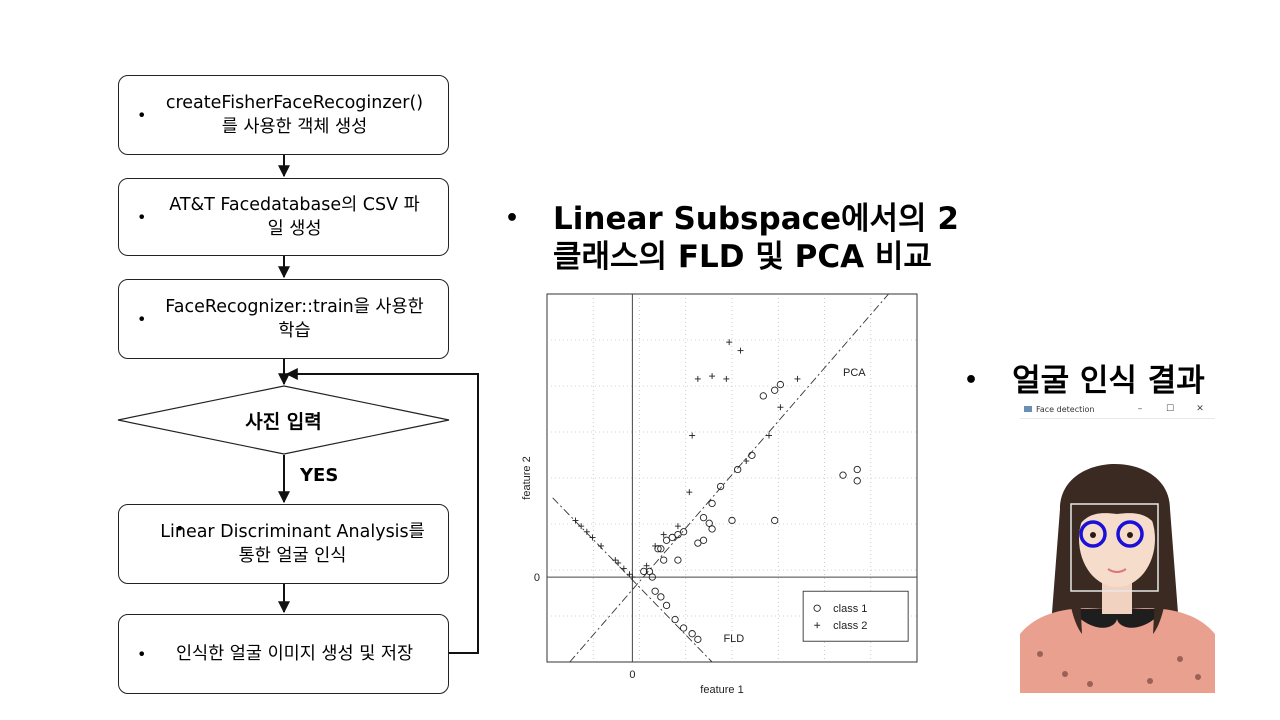 The height and width of the screenshot is (720, 1280). What do you see at coordinates (319, 475) in the screenshot?
I see `yes-label: YES` at bounding box center [319, 475].